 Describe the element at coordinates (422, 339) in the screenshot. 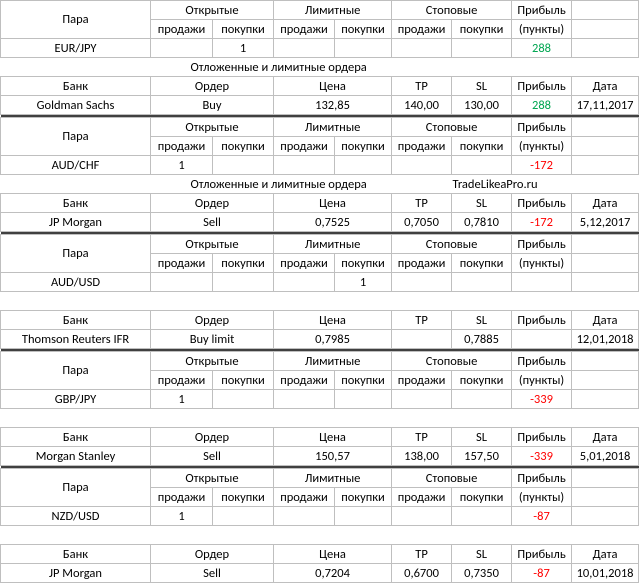

I see `order-cell` at that location.